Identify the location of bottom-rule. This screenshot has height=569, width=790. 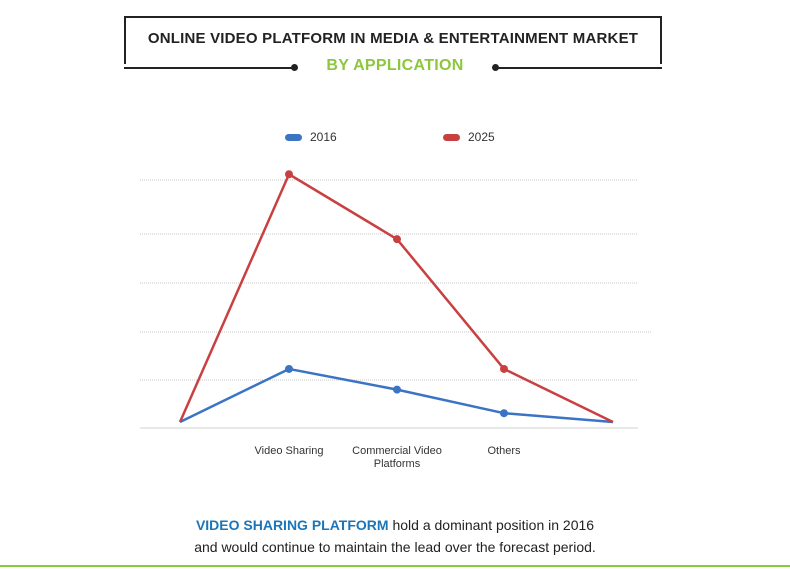
(395, 566).